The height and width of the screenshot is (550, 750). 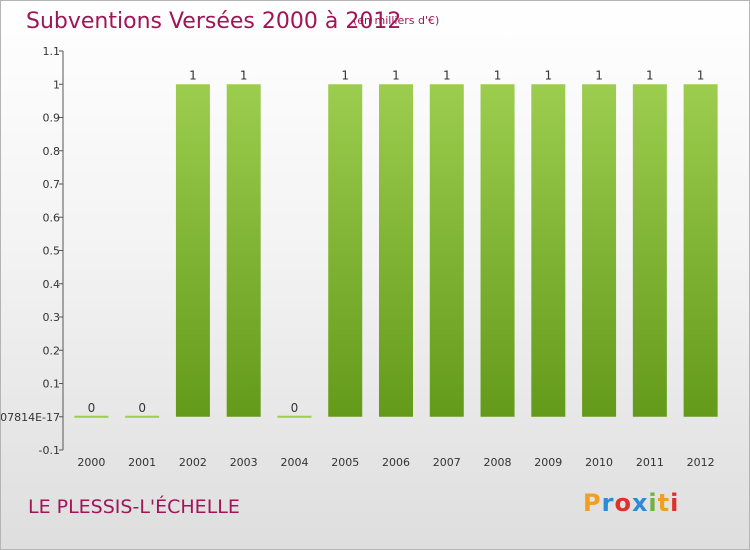 What do you see at coordinates (142, 462) in the screenshot?
I see `x-tick-label-2001: 2001` at bounding box center [142, 462].